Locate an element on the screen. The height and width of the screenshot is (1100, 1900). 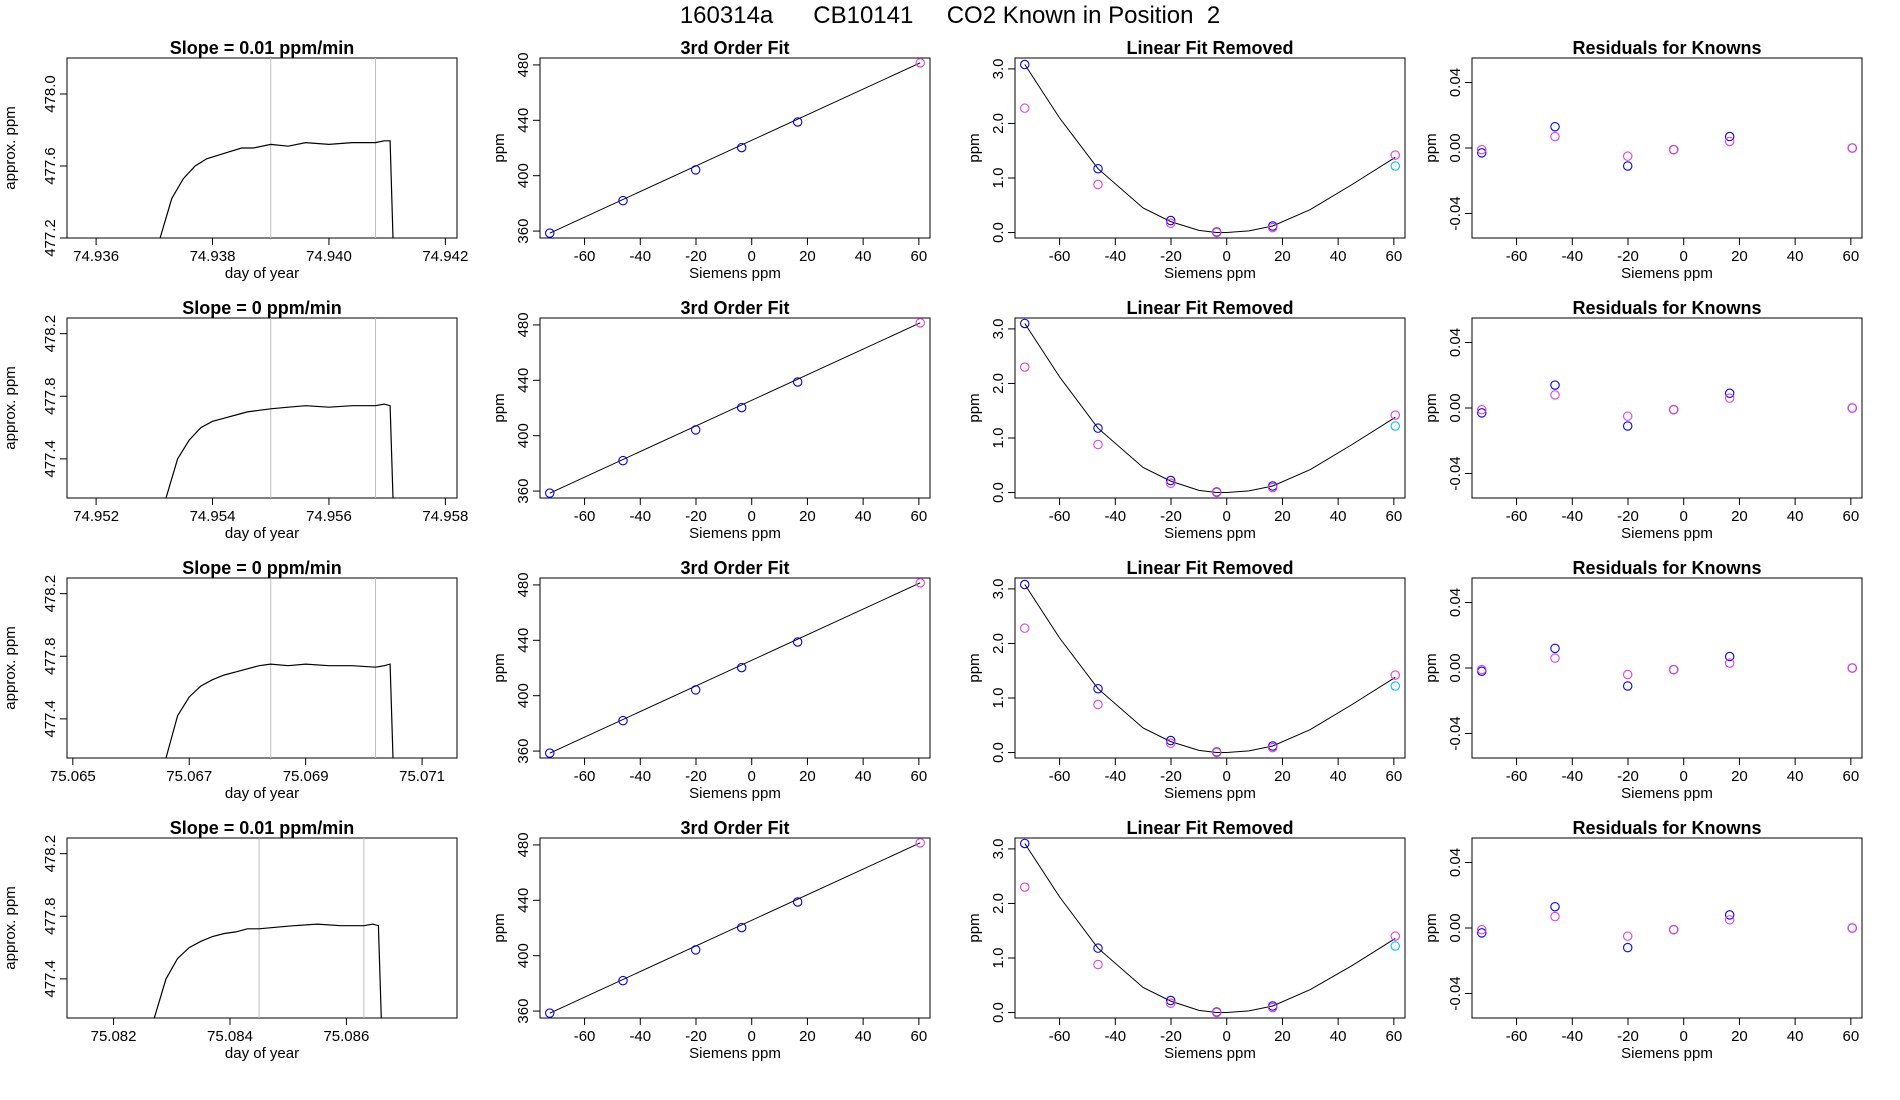
page-title: 160314a CB10141 CO2 Known in Position 2 is located at coordinates (950, 15).